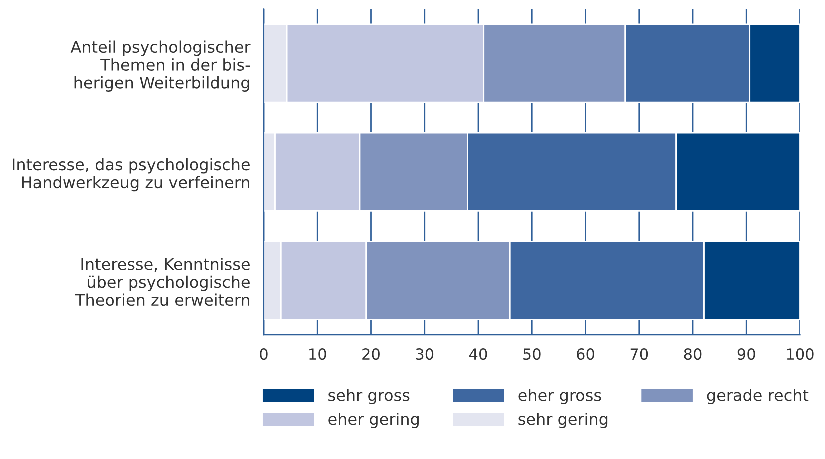 The height and width of the screenshot is (459, 825). I want to click on legend-label: sehr gering, so click(563, 420).